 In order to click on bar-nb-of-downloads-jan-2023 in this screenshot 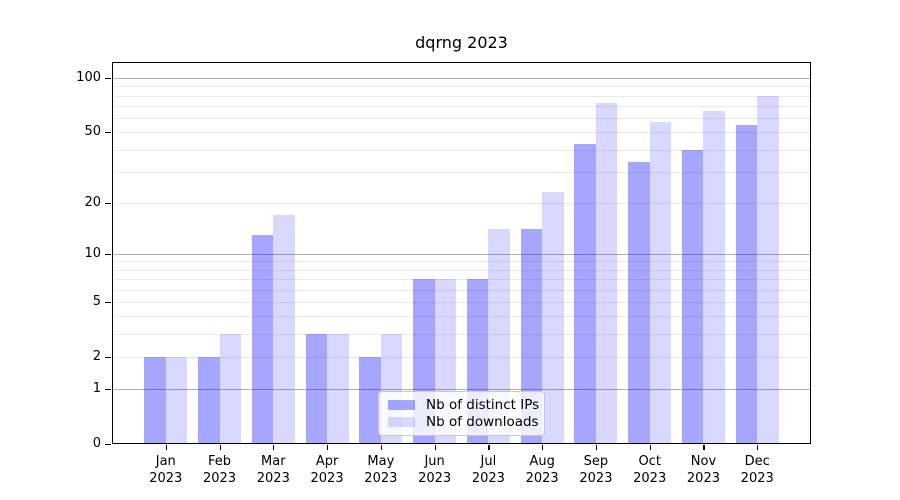, I will do `click(176, 400)`.